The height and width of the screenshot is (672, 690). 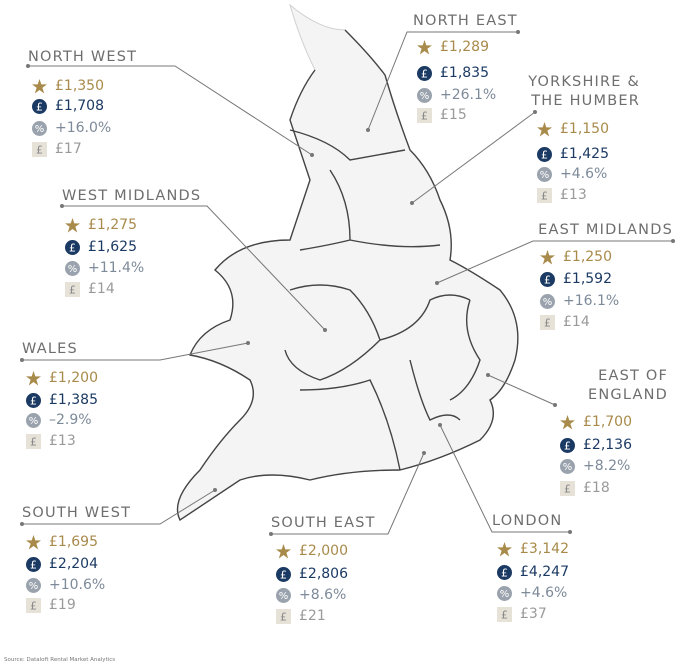 I want to click on region-name-line: THE HUMBER, so click(x=585, y=101).